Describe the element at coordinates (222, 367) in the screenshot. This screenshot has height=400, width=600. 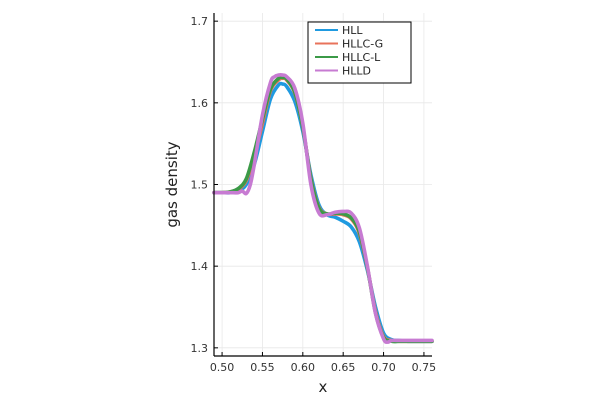
I see `x-tick-label: 0.50` at that location.